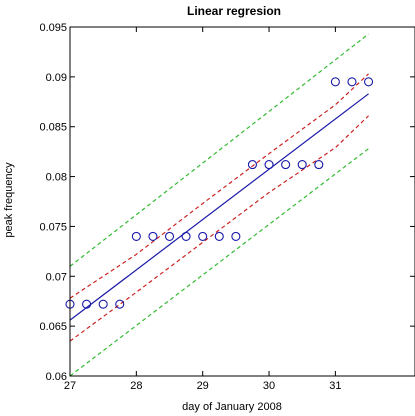  What do you see at coordinates (9, 200) in the screenshot?
I see `y-axis-label: peak frequency` at bounding box center [9, 200].